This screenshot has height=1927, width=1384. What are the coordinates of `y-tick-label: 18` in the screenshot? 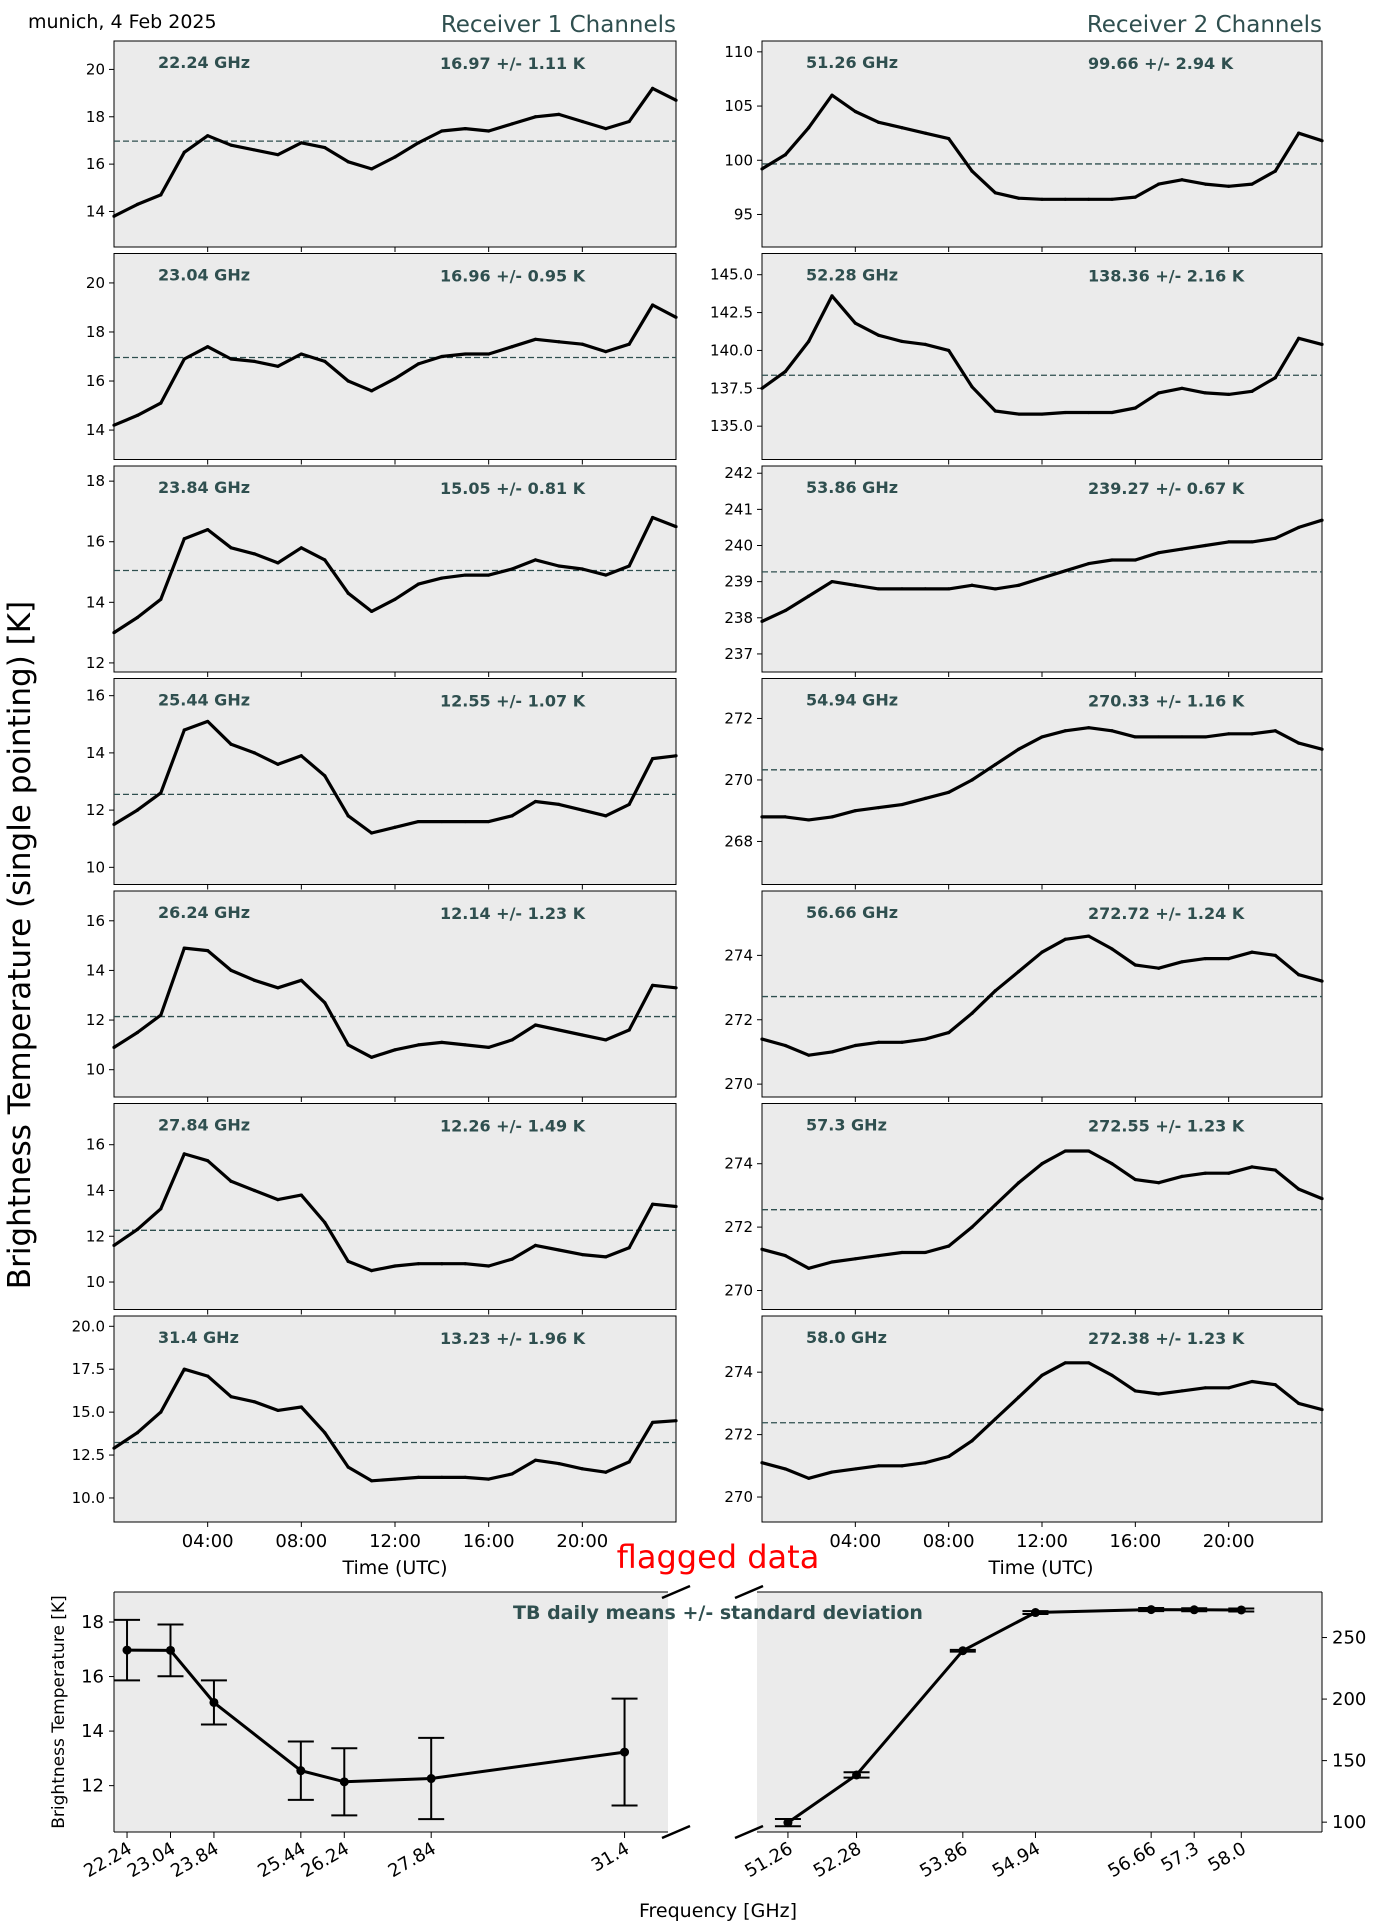 It's located at (95, 332).